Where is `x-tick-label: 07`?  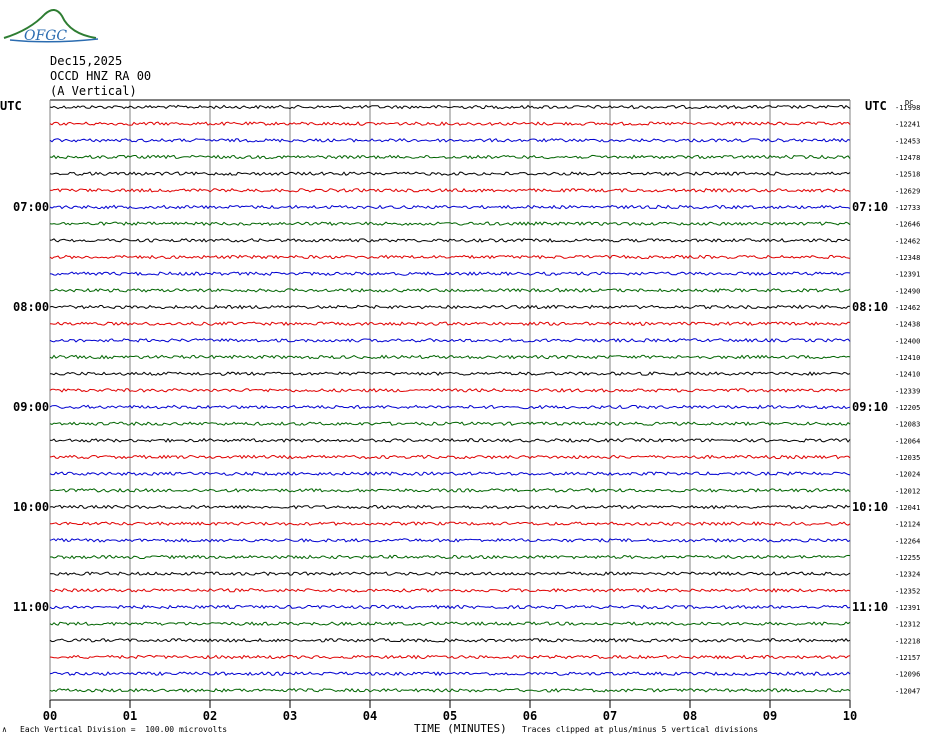
x-tick-label: 07 is located at coordinates (610, 716).